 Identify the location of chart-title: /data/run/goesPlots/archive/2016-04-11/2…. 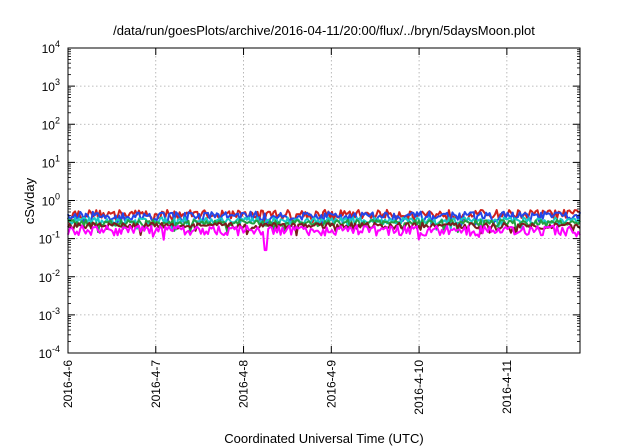
(324, 30).